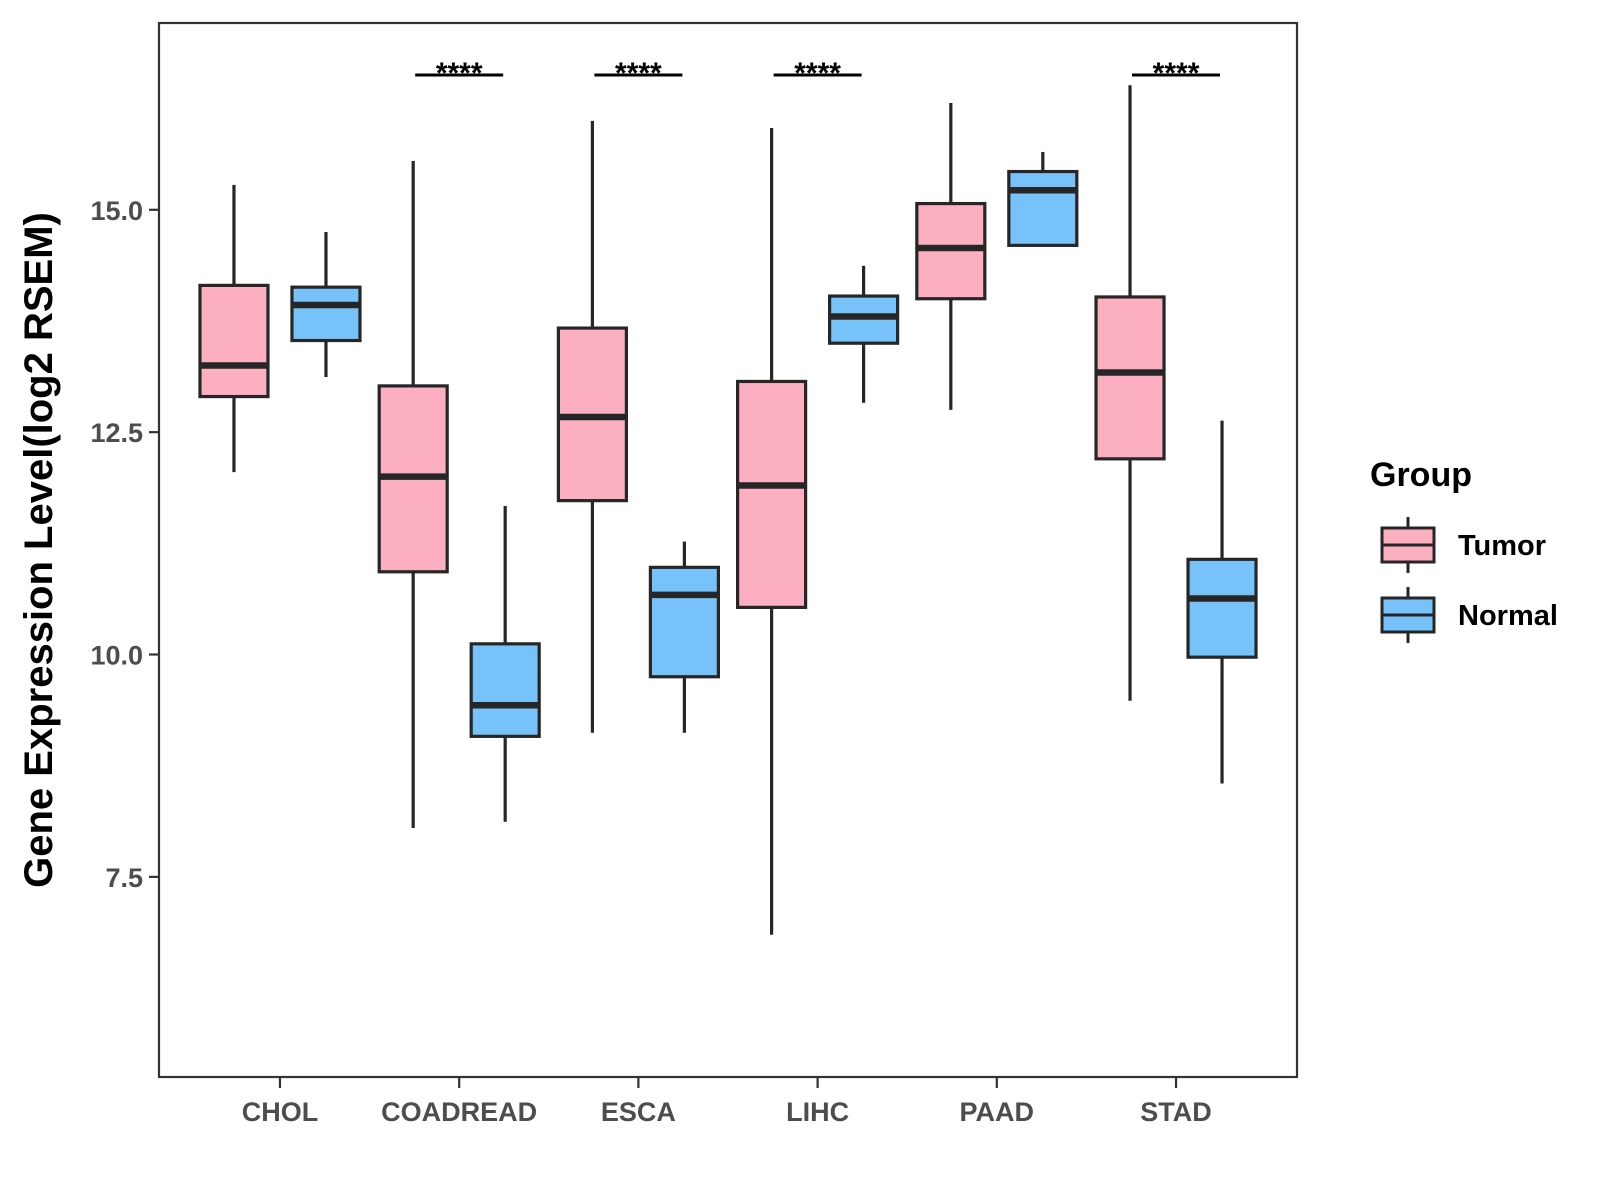  What do you see at coordinates (459, 1112) in the screenshot?
I see `x-tick-label-coadread: COADREAD` at bounding box center [459, 1112].